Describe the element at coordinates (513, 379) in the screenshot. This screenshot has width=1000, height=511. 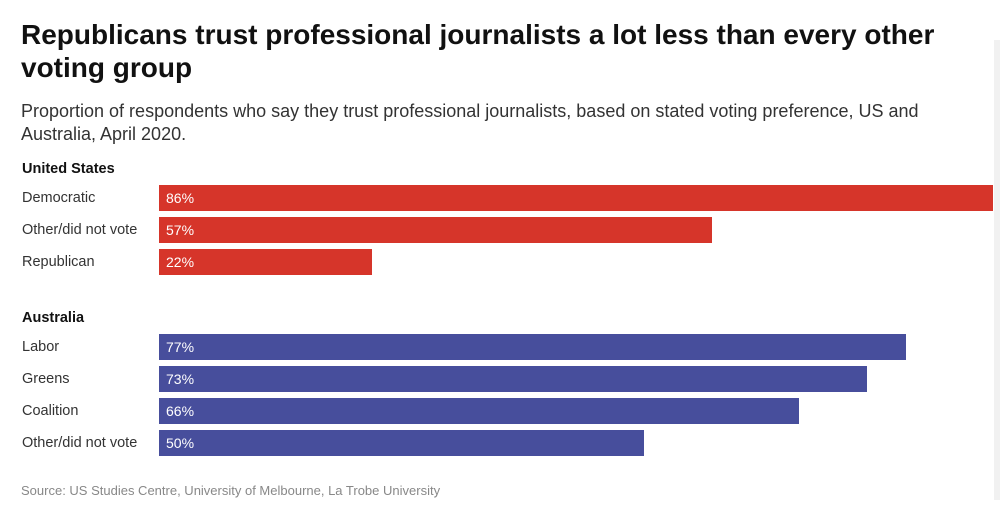
I see `bar: 73%` at that location.